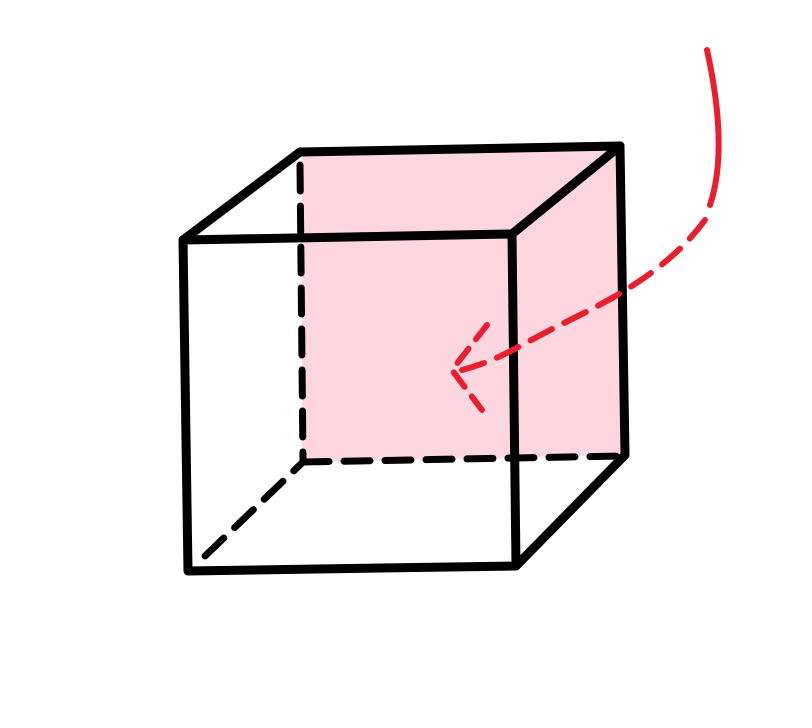 The width and height of the screenshot is (812, 728). I want to click on arrow-head, so click(469, 367).